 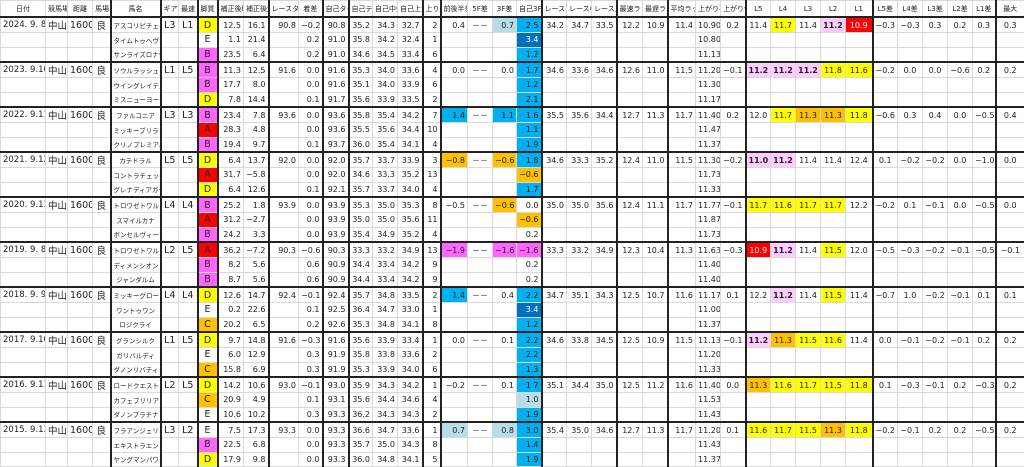 I want to click on mid-cell: 34.7, so click(x=385, y=430).